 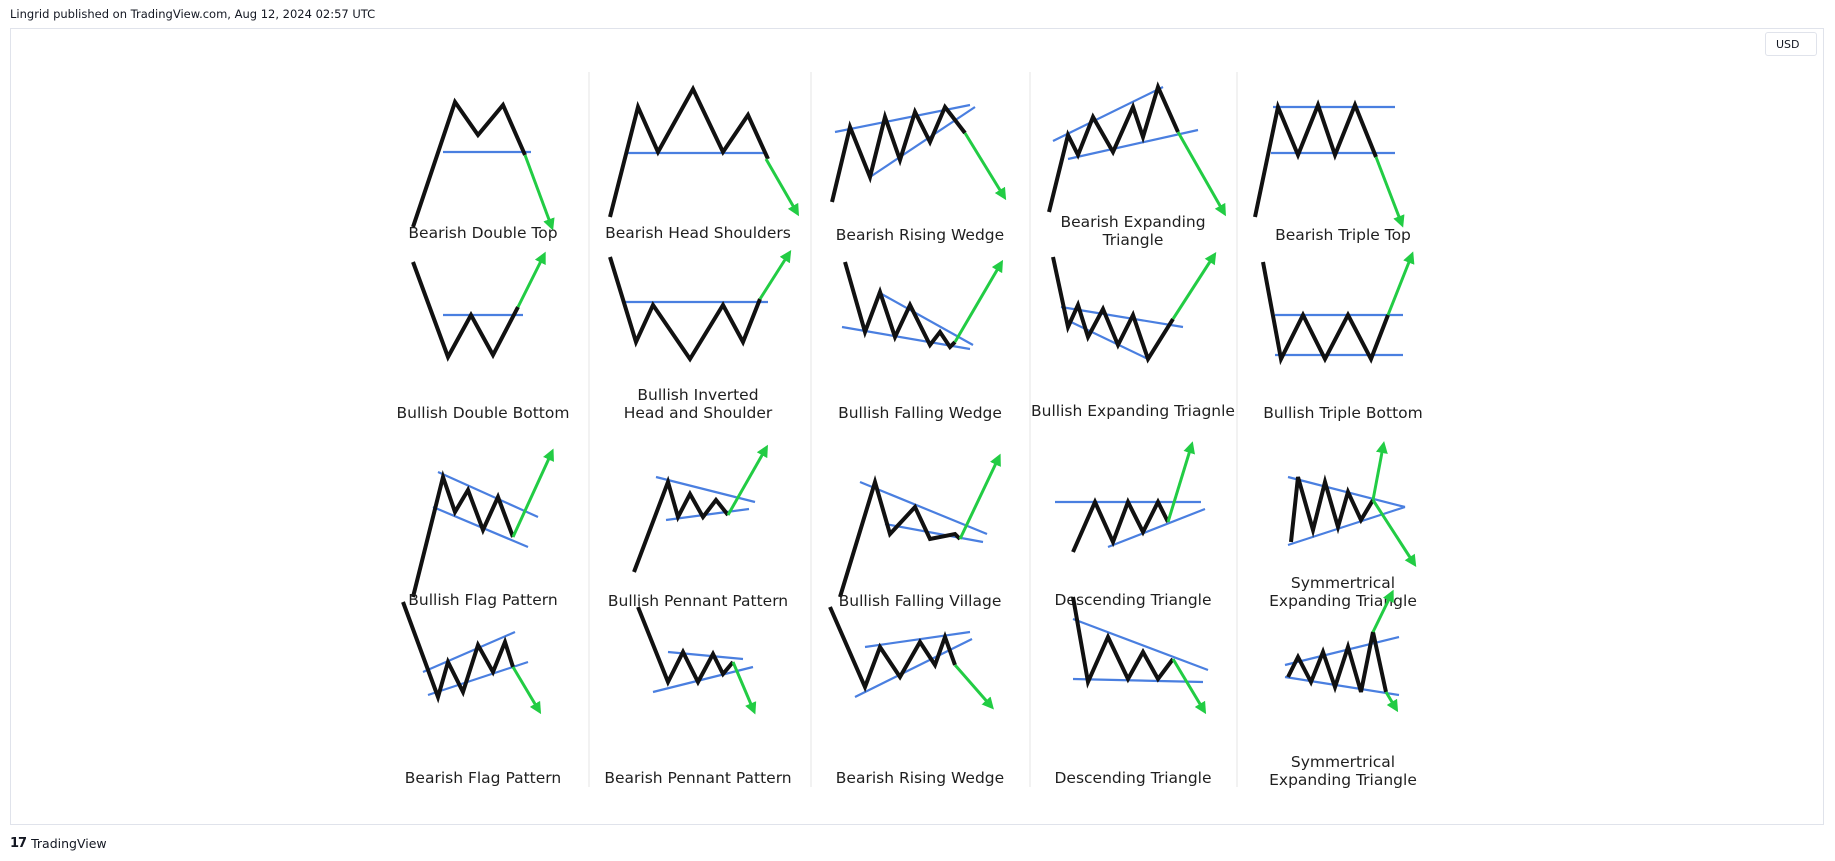 I want to click on pattern-cell: Bullish Falling Village, so click(x=920, y=531).